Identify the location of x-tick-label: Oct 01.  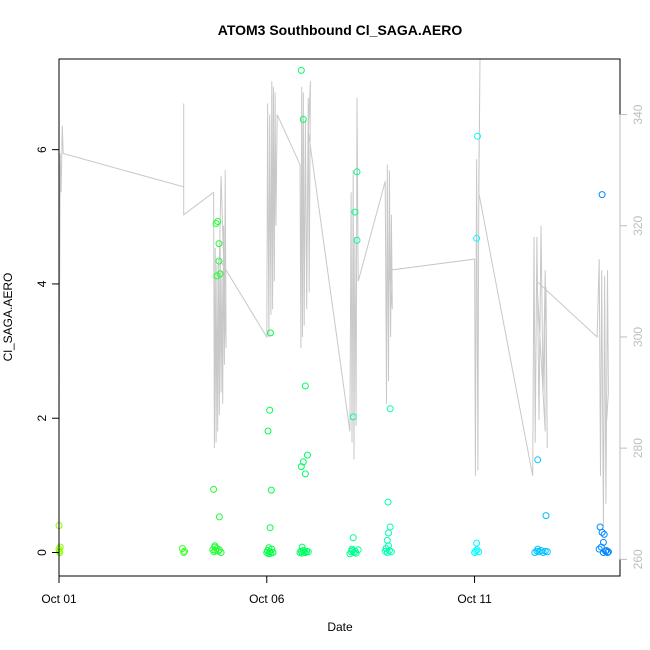
(59, 599).